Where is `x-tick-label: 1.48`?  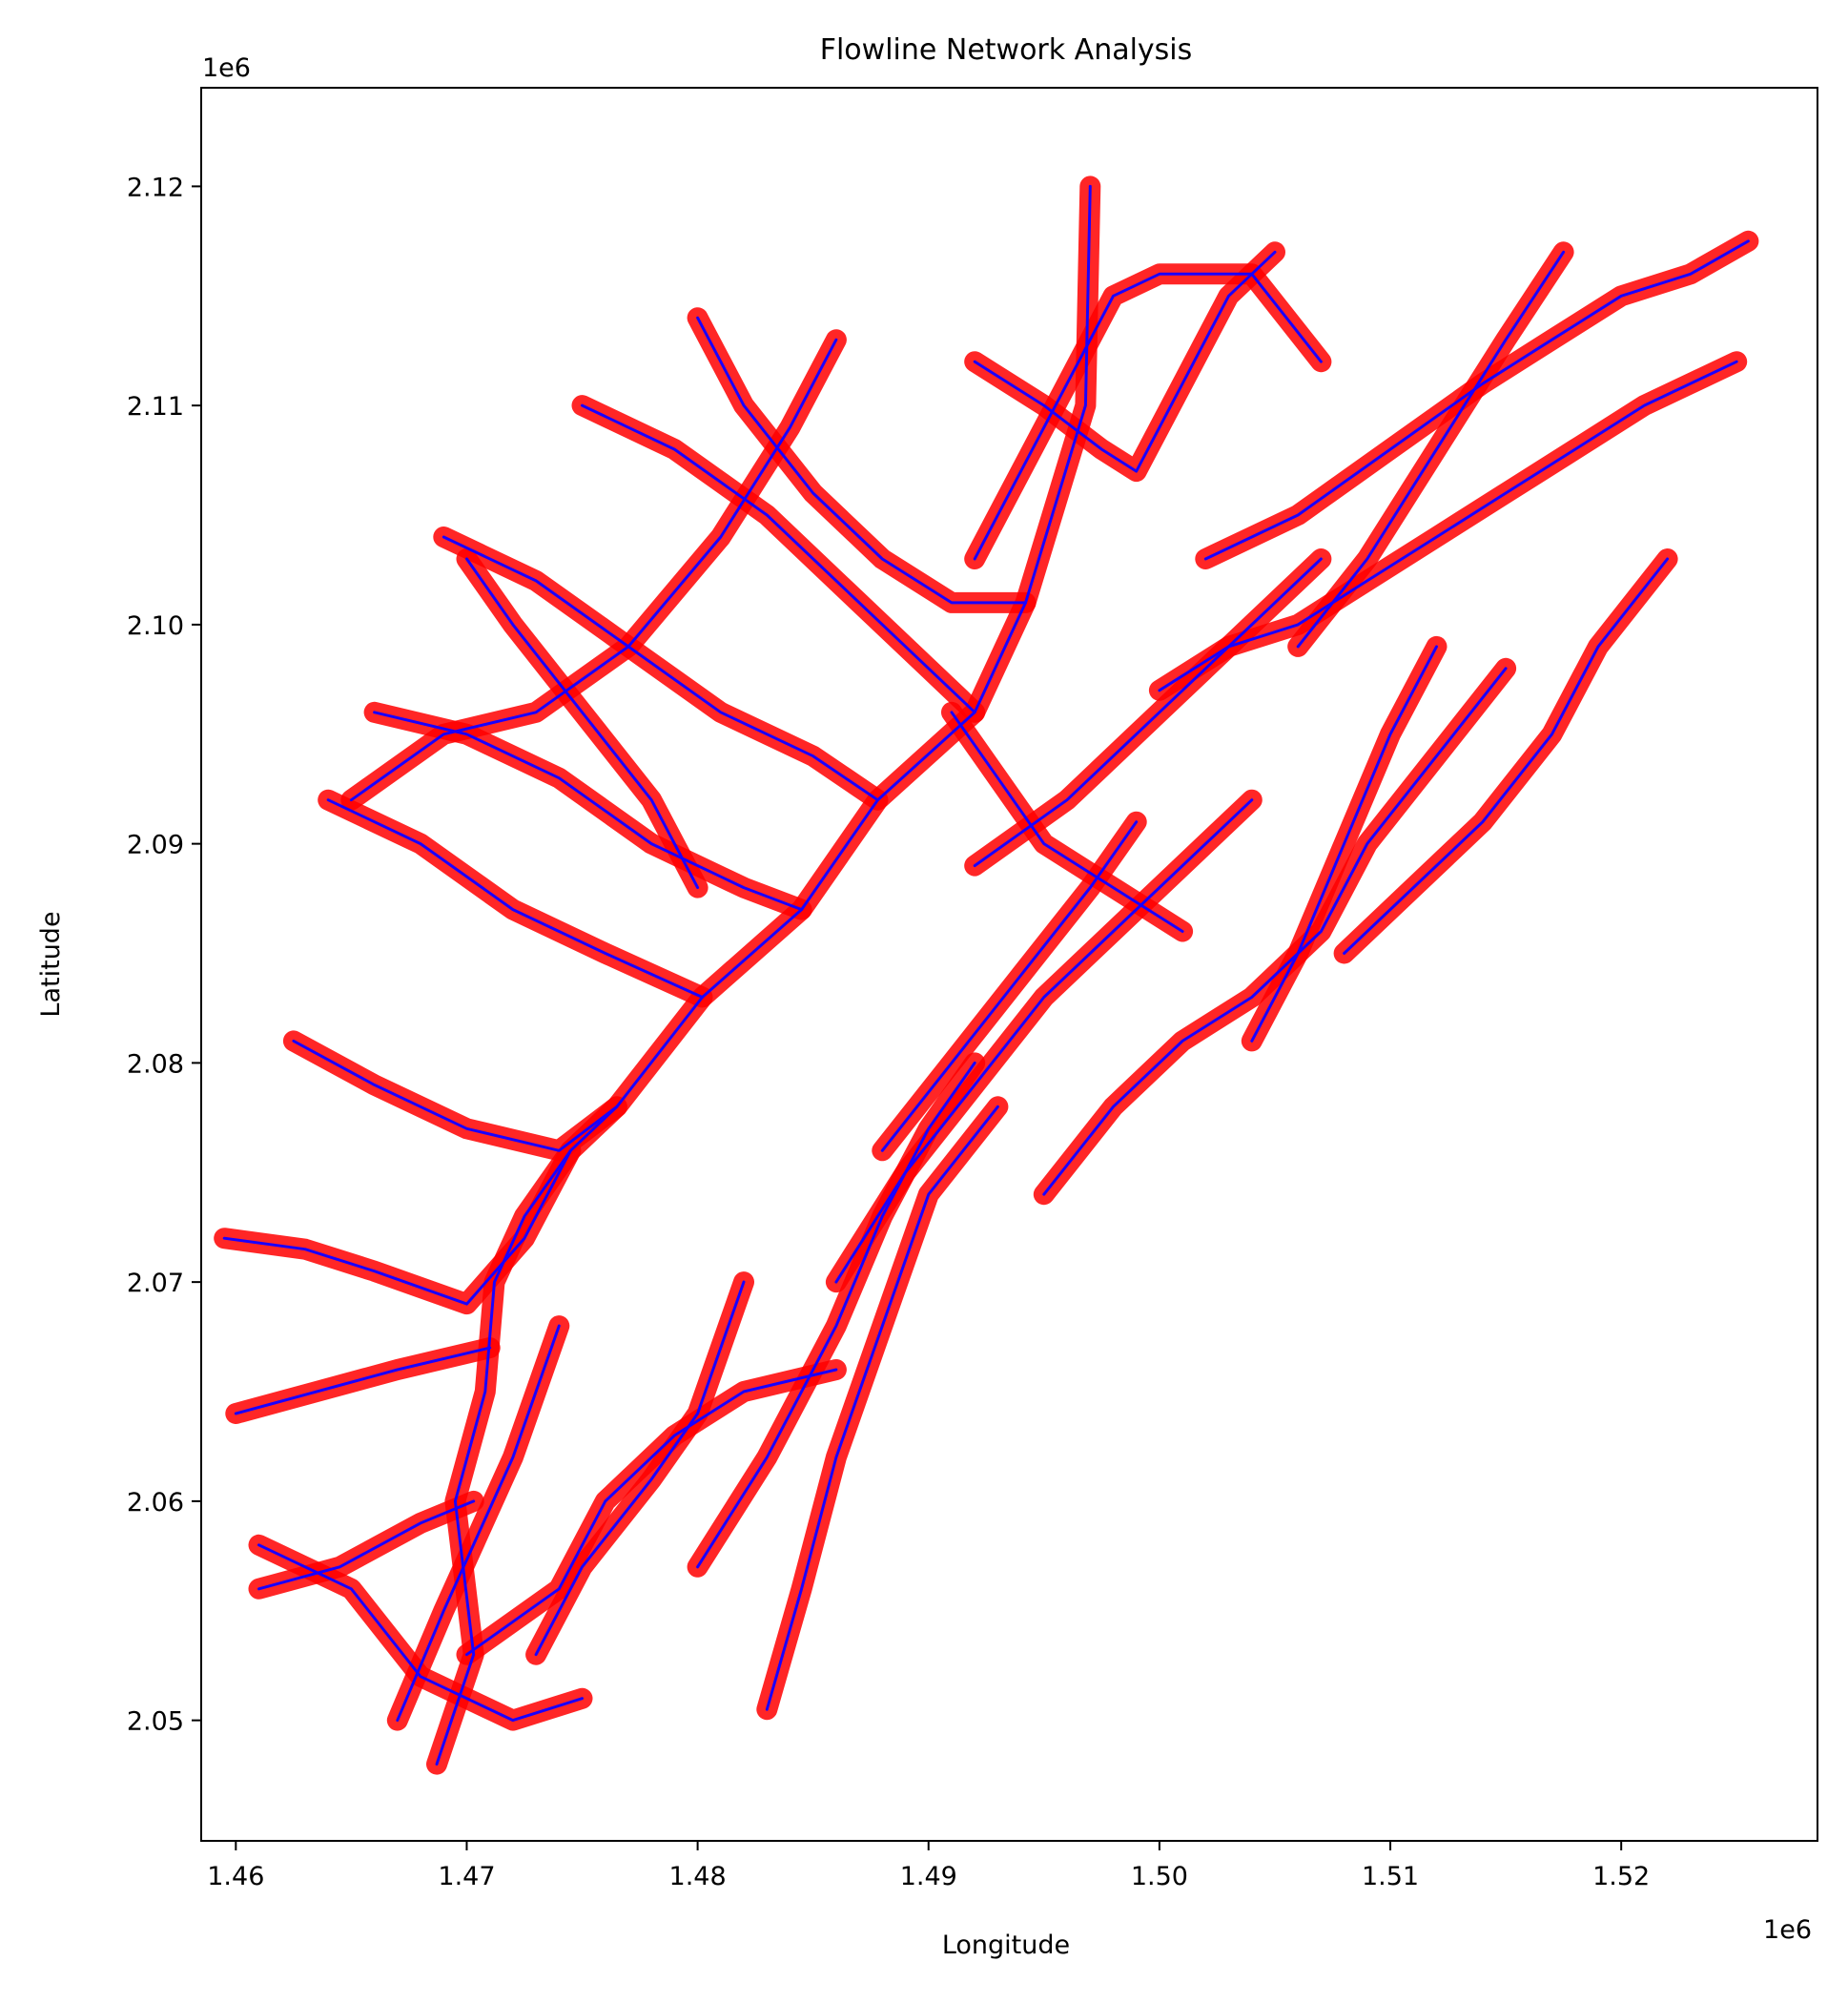
x-tick-label: 1.48 is located at coordinates (698, 1876).